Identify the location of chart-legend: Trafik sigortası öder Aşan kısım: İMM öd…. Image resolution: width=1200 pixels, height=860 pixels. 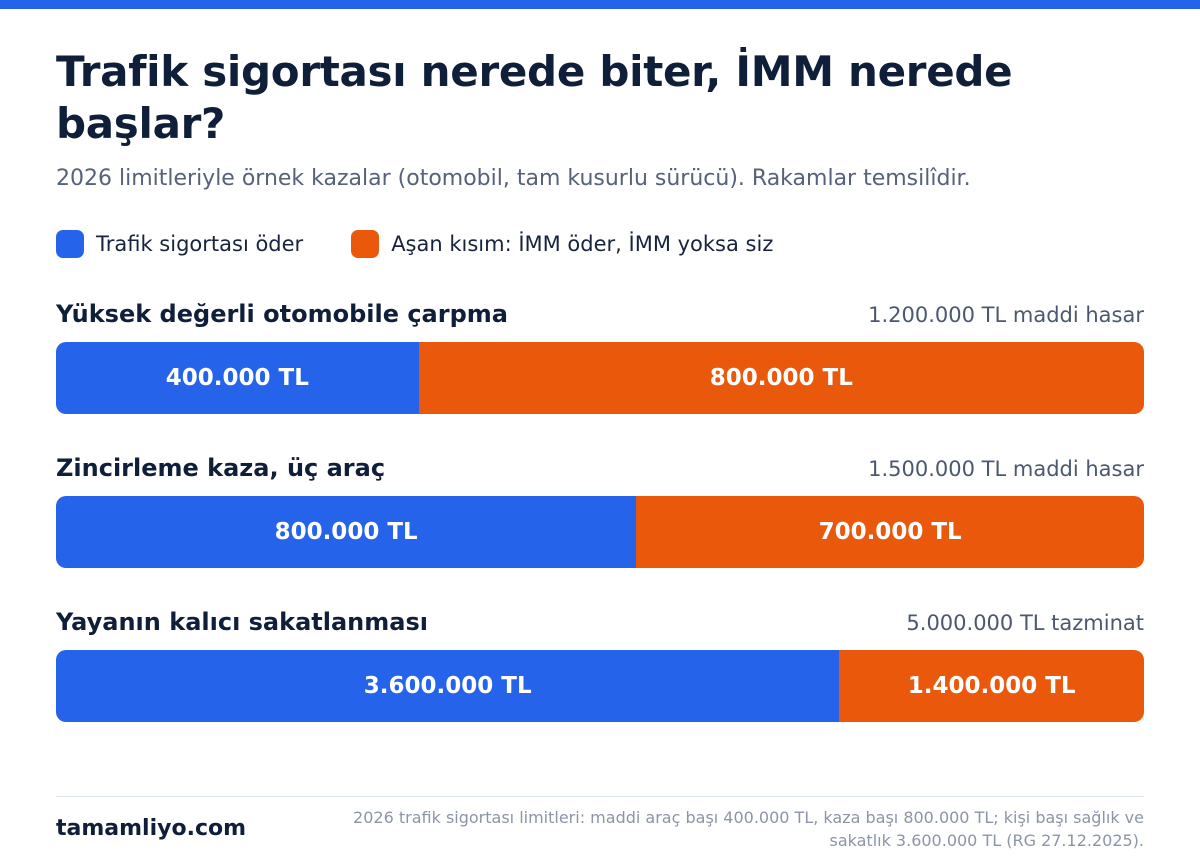
(438, 244).